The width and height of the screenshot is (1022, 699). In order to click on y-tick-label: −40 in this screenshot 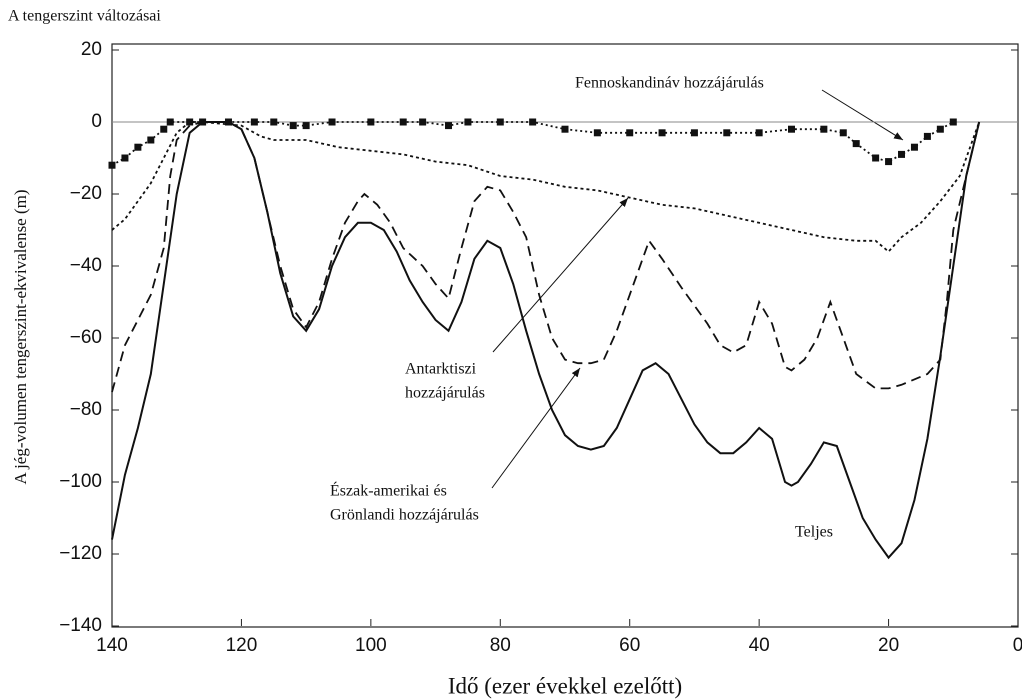, I will do `click(86, 265)`.